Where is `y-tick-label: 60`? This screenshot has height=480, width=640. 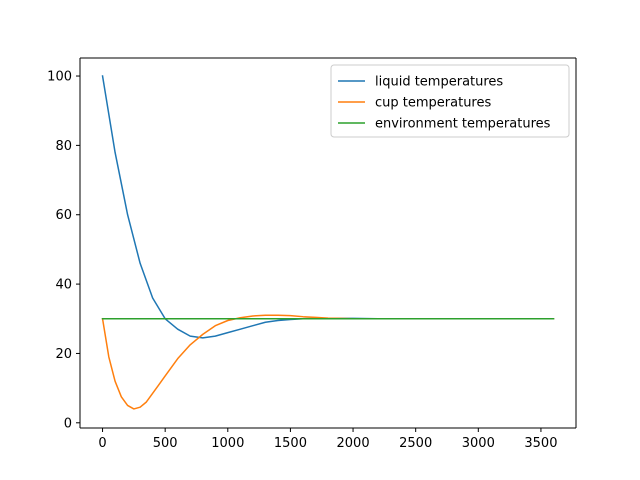
y-tick-label: 60 is located at coordinates (63, 215).